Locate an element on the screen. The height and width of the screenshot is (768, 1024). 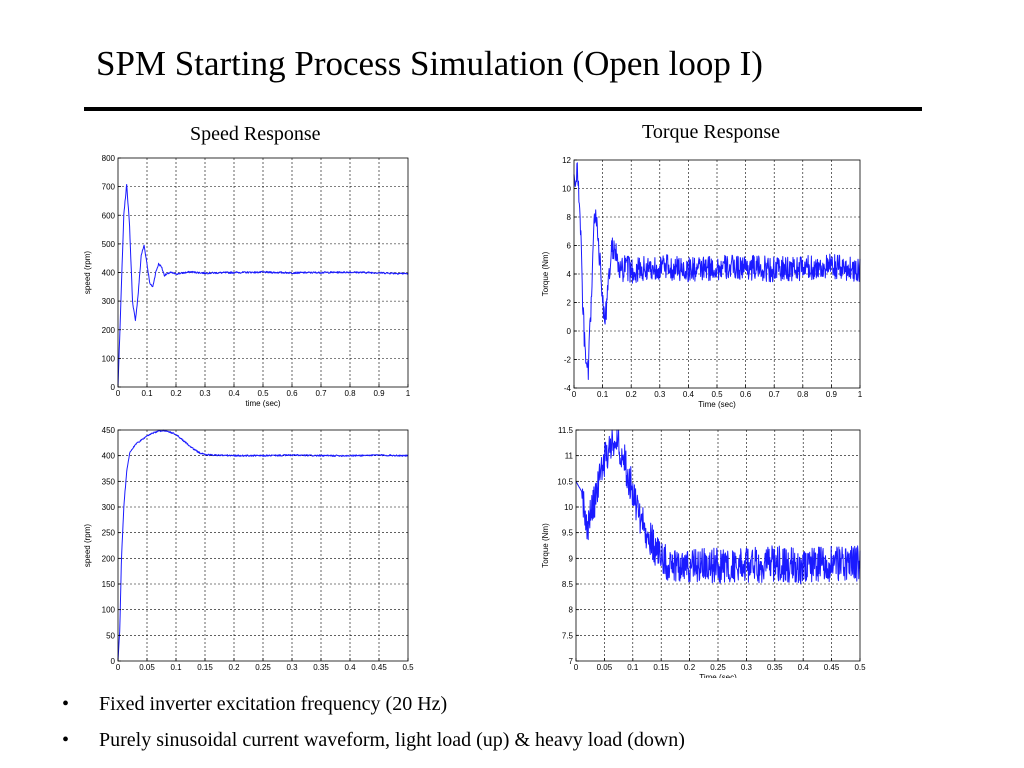
y-tick-label: -2 is located at coordinates (568, 360).